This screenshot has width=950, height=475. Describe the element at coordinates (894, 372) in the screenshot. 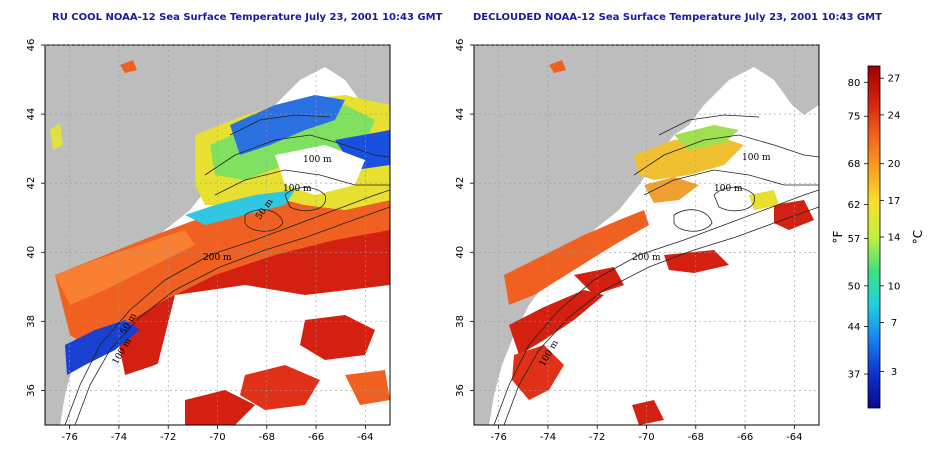

I see `celsius-tick-label: 3` at that location.